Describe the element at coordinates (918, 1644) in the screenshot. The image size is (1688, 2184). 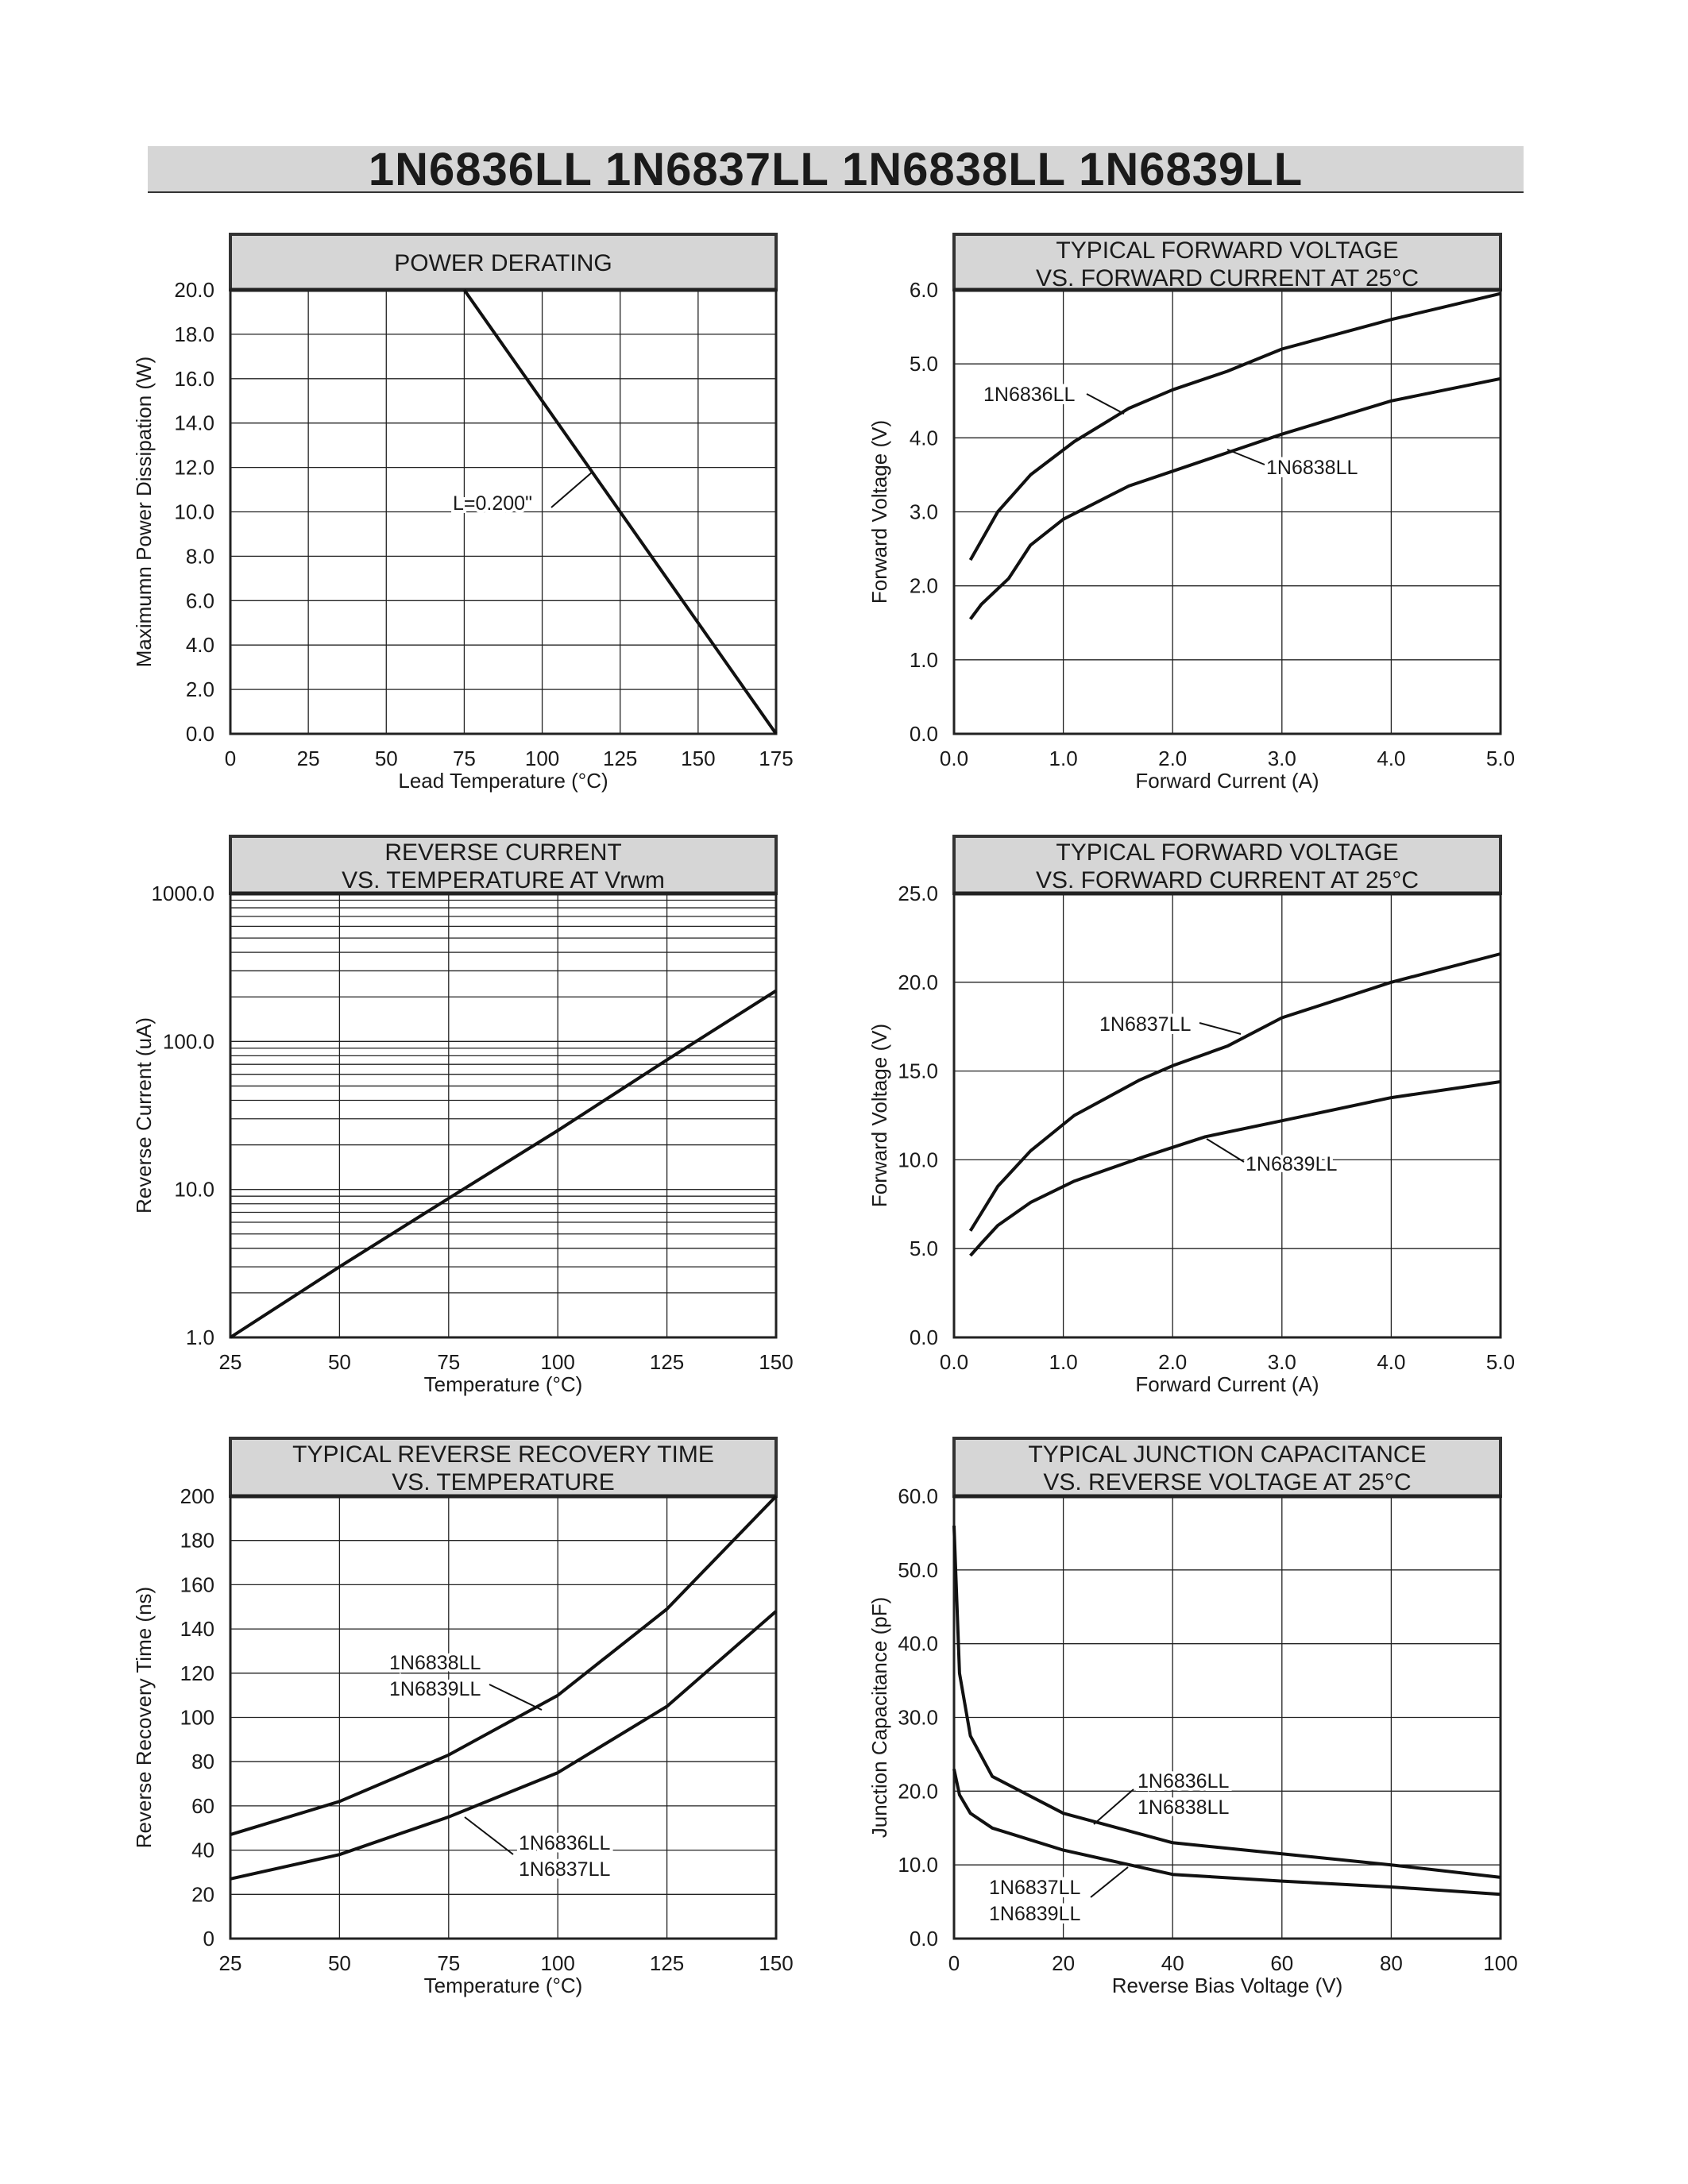
I see `y-tick-label: 40.0` at that location.